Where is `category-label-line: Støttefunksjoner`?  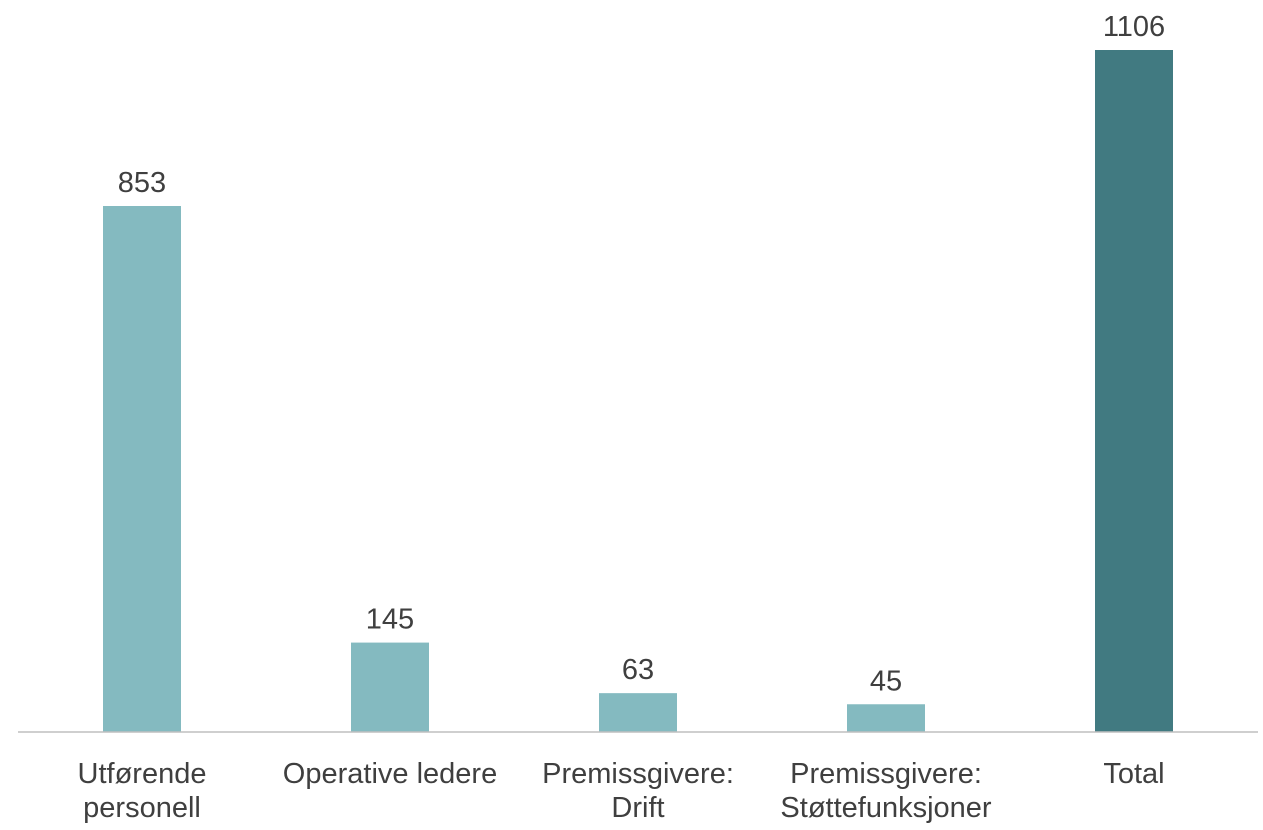 category-label-line: Støttefunksjoner is located at coordinates (885, 808).